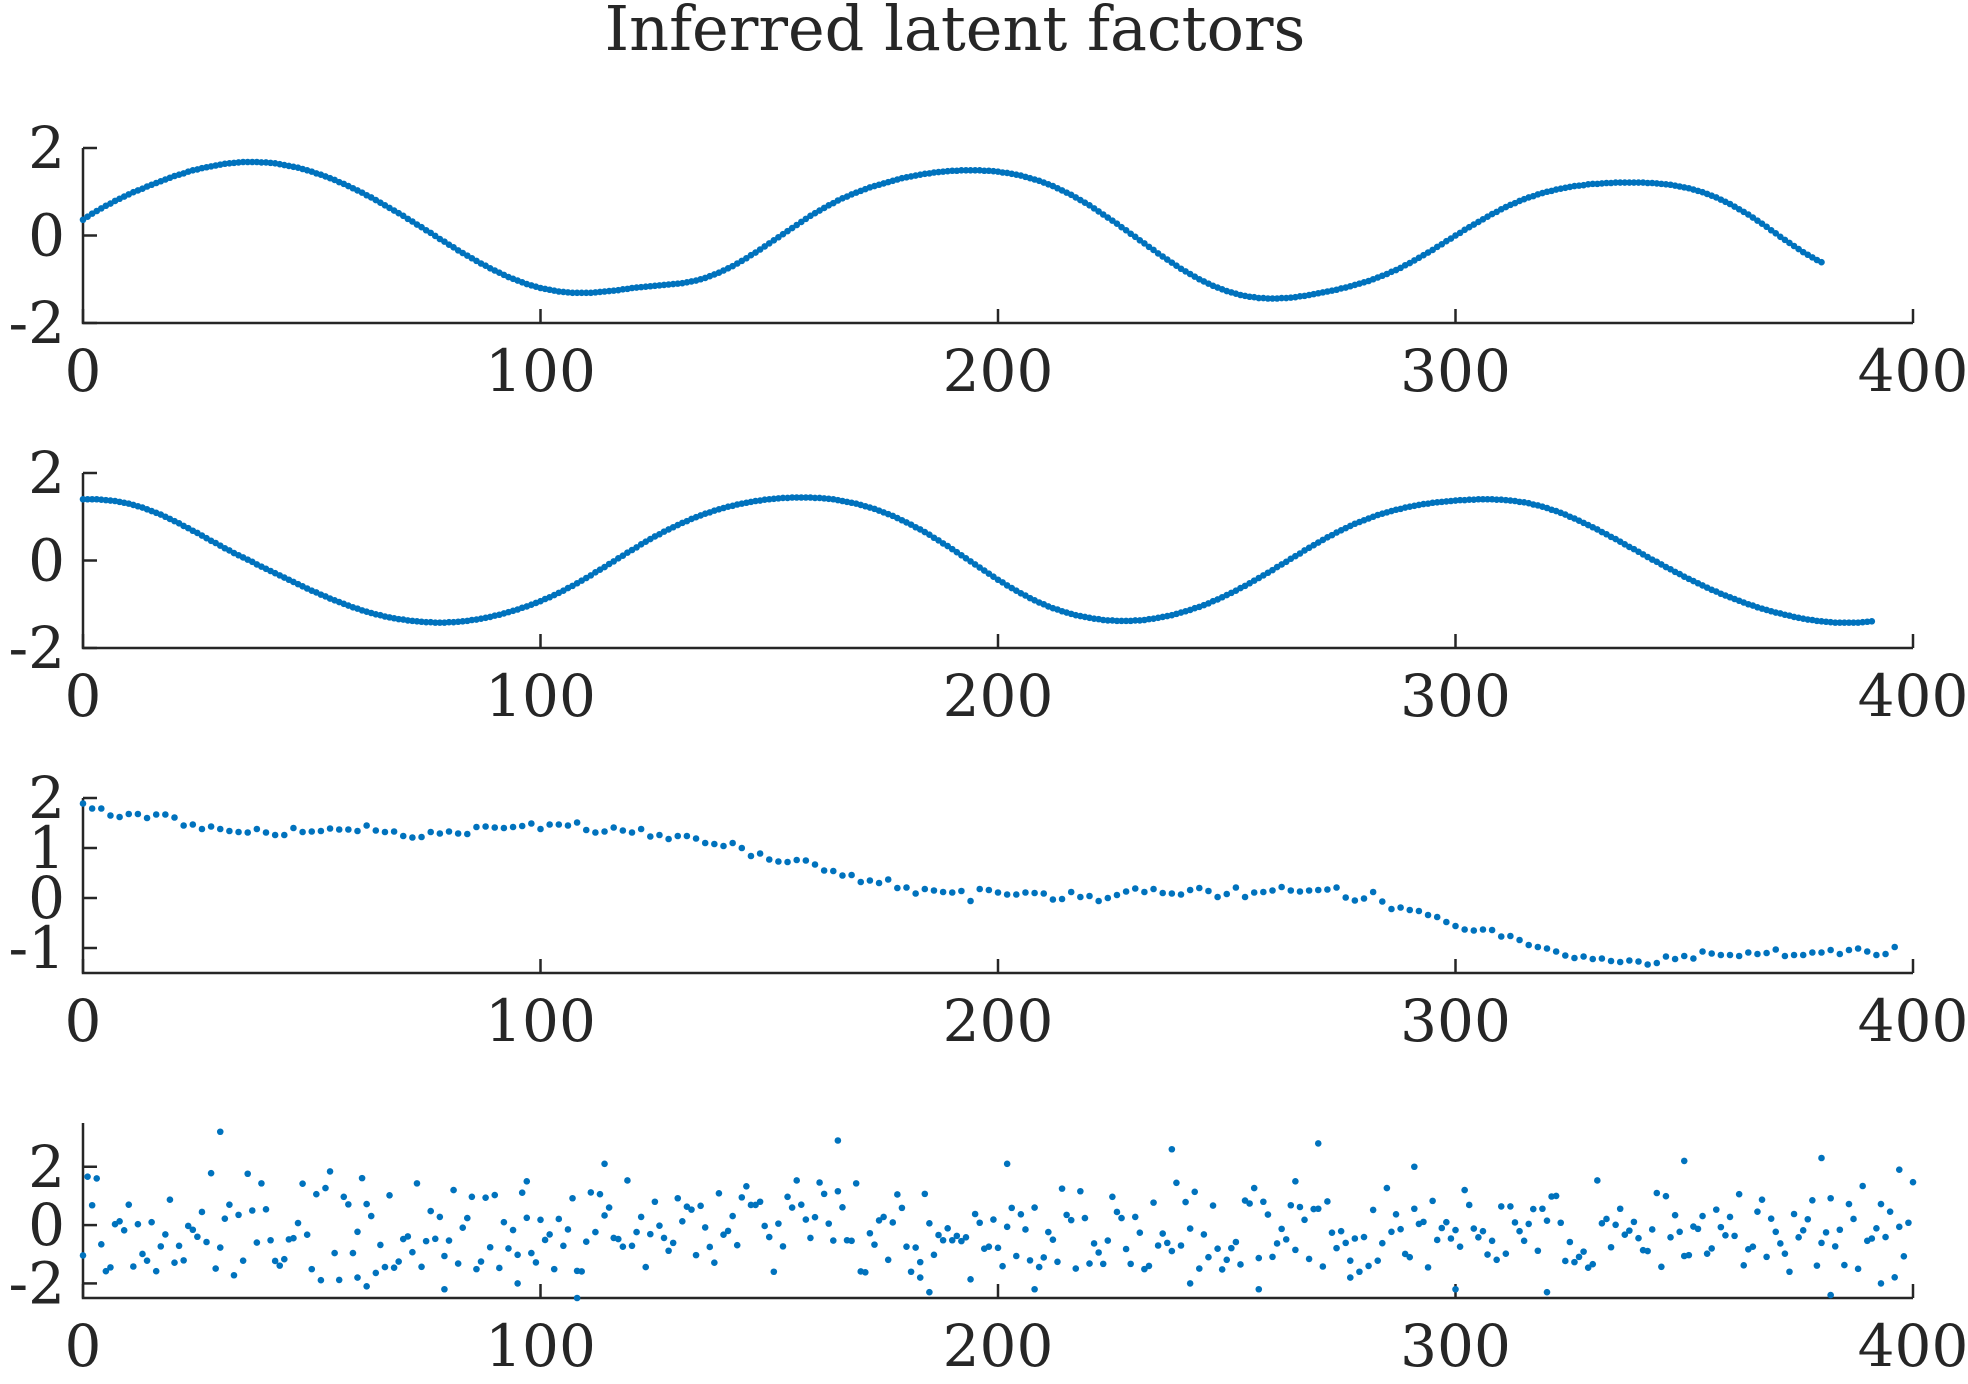 Image resolution: width=1968 pixels, height=1384 pixels. I want to click on x-tick-label: 100, so click(540, 371).